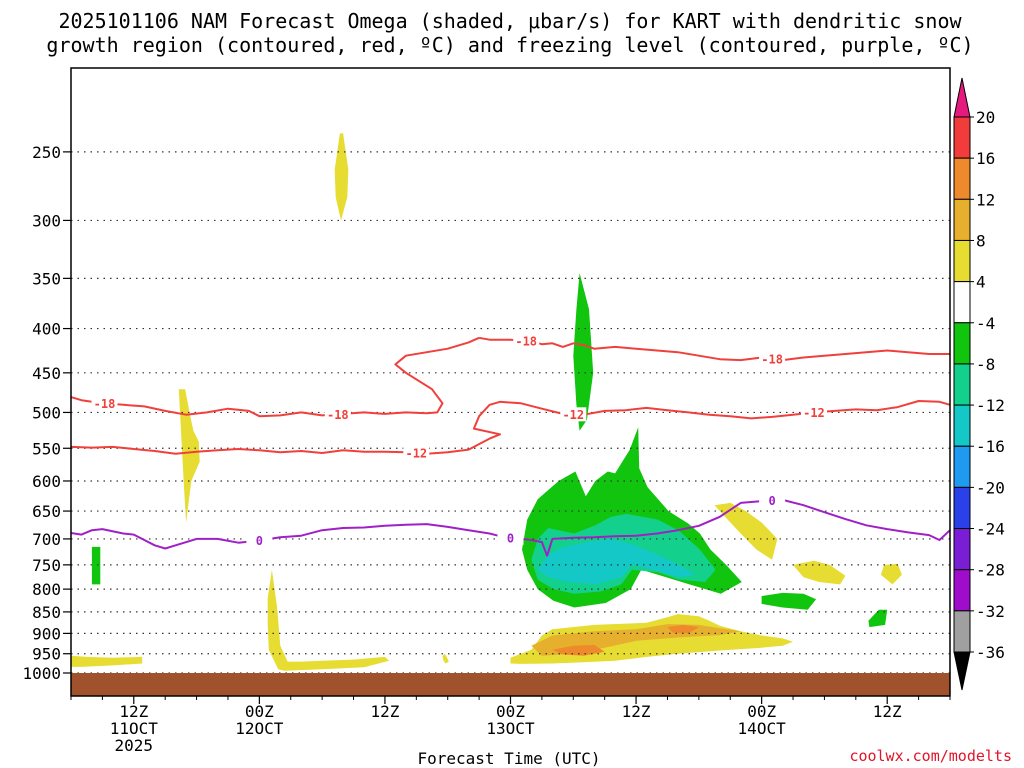 This screenshot has width=1024, height=768. I want to click on colorbar-label-6: -8, so click(985, 364).